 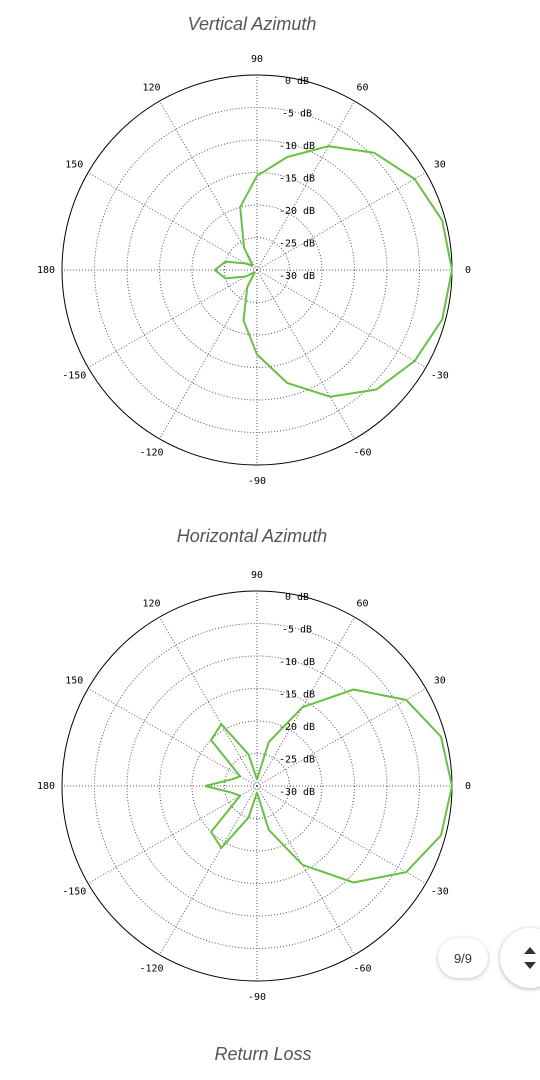 What do you see at coordinates (530, 958) in the screenshot?
I see `arrows-icon` at bounding box center [530, 958].